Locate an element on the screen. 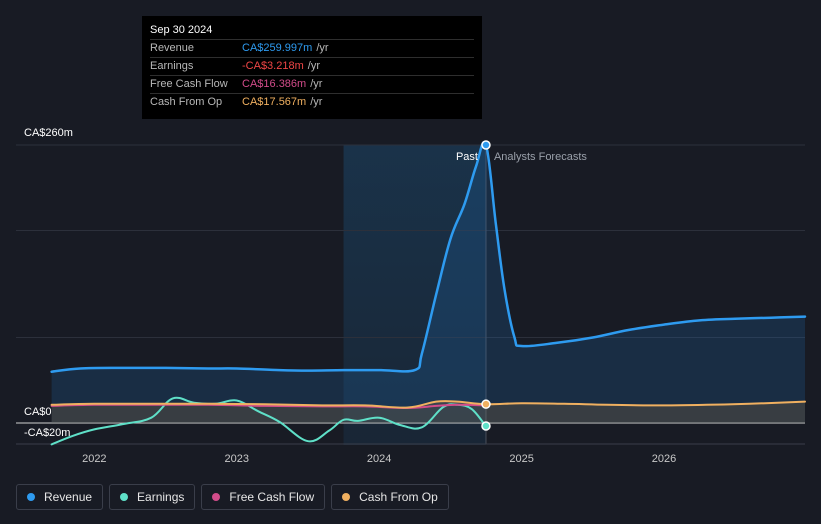  legend-label: Revenue is located at coordinates (68, 497).